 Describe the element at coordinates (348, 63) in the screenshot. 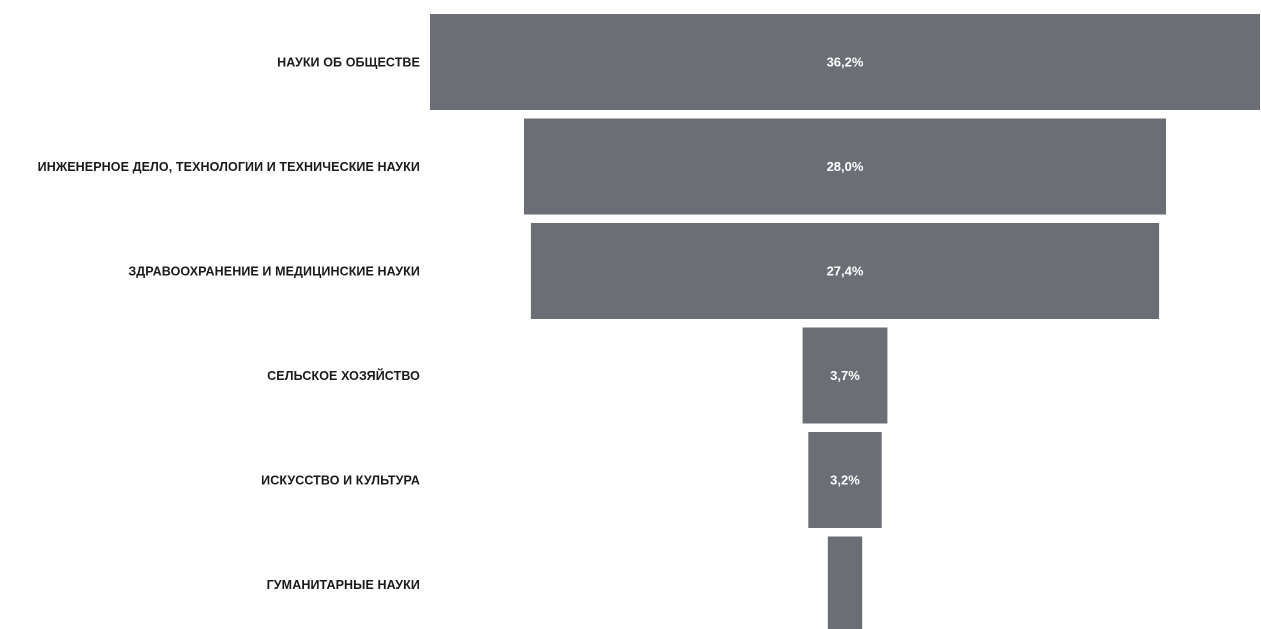

I see `category-label: НАУКИ ОБ ОБЩЕСТВЕ` at that location.